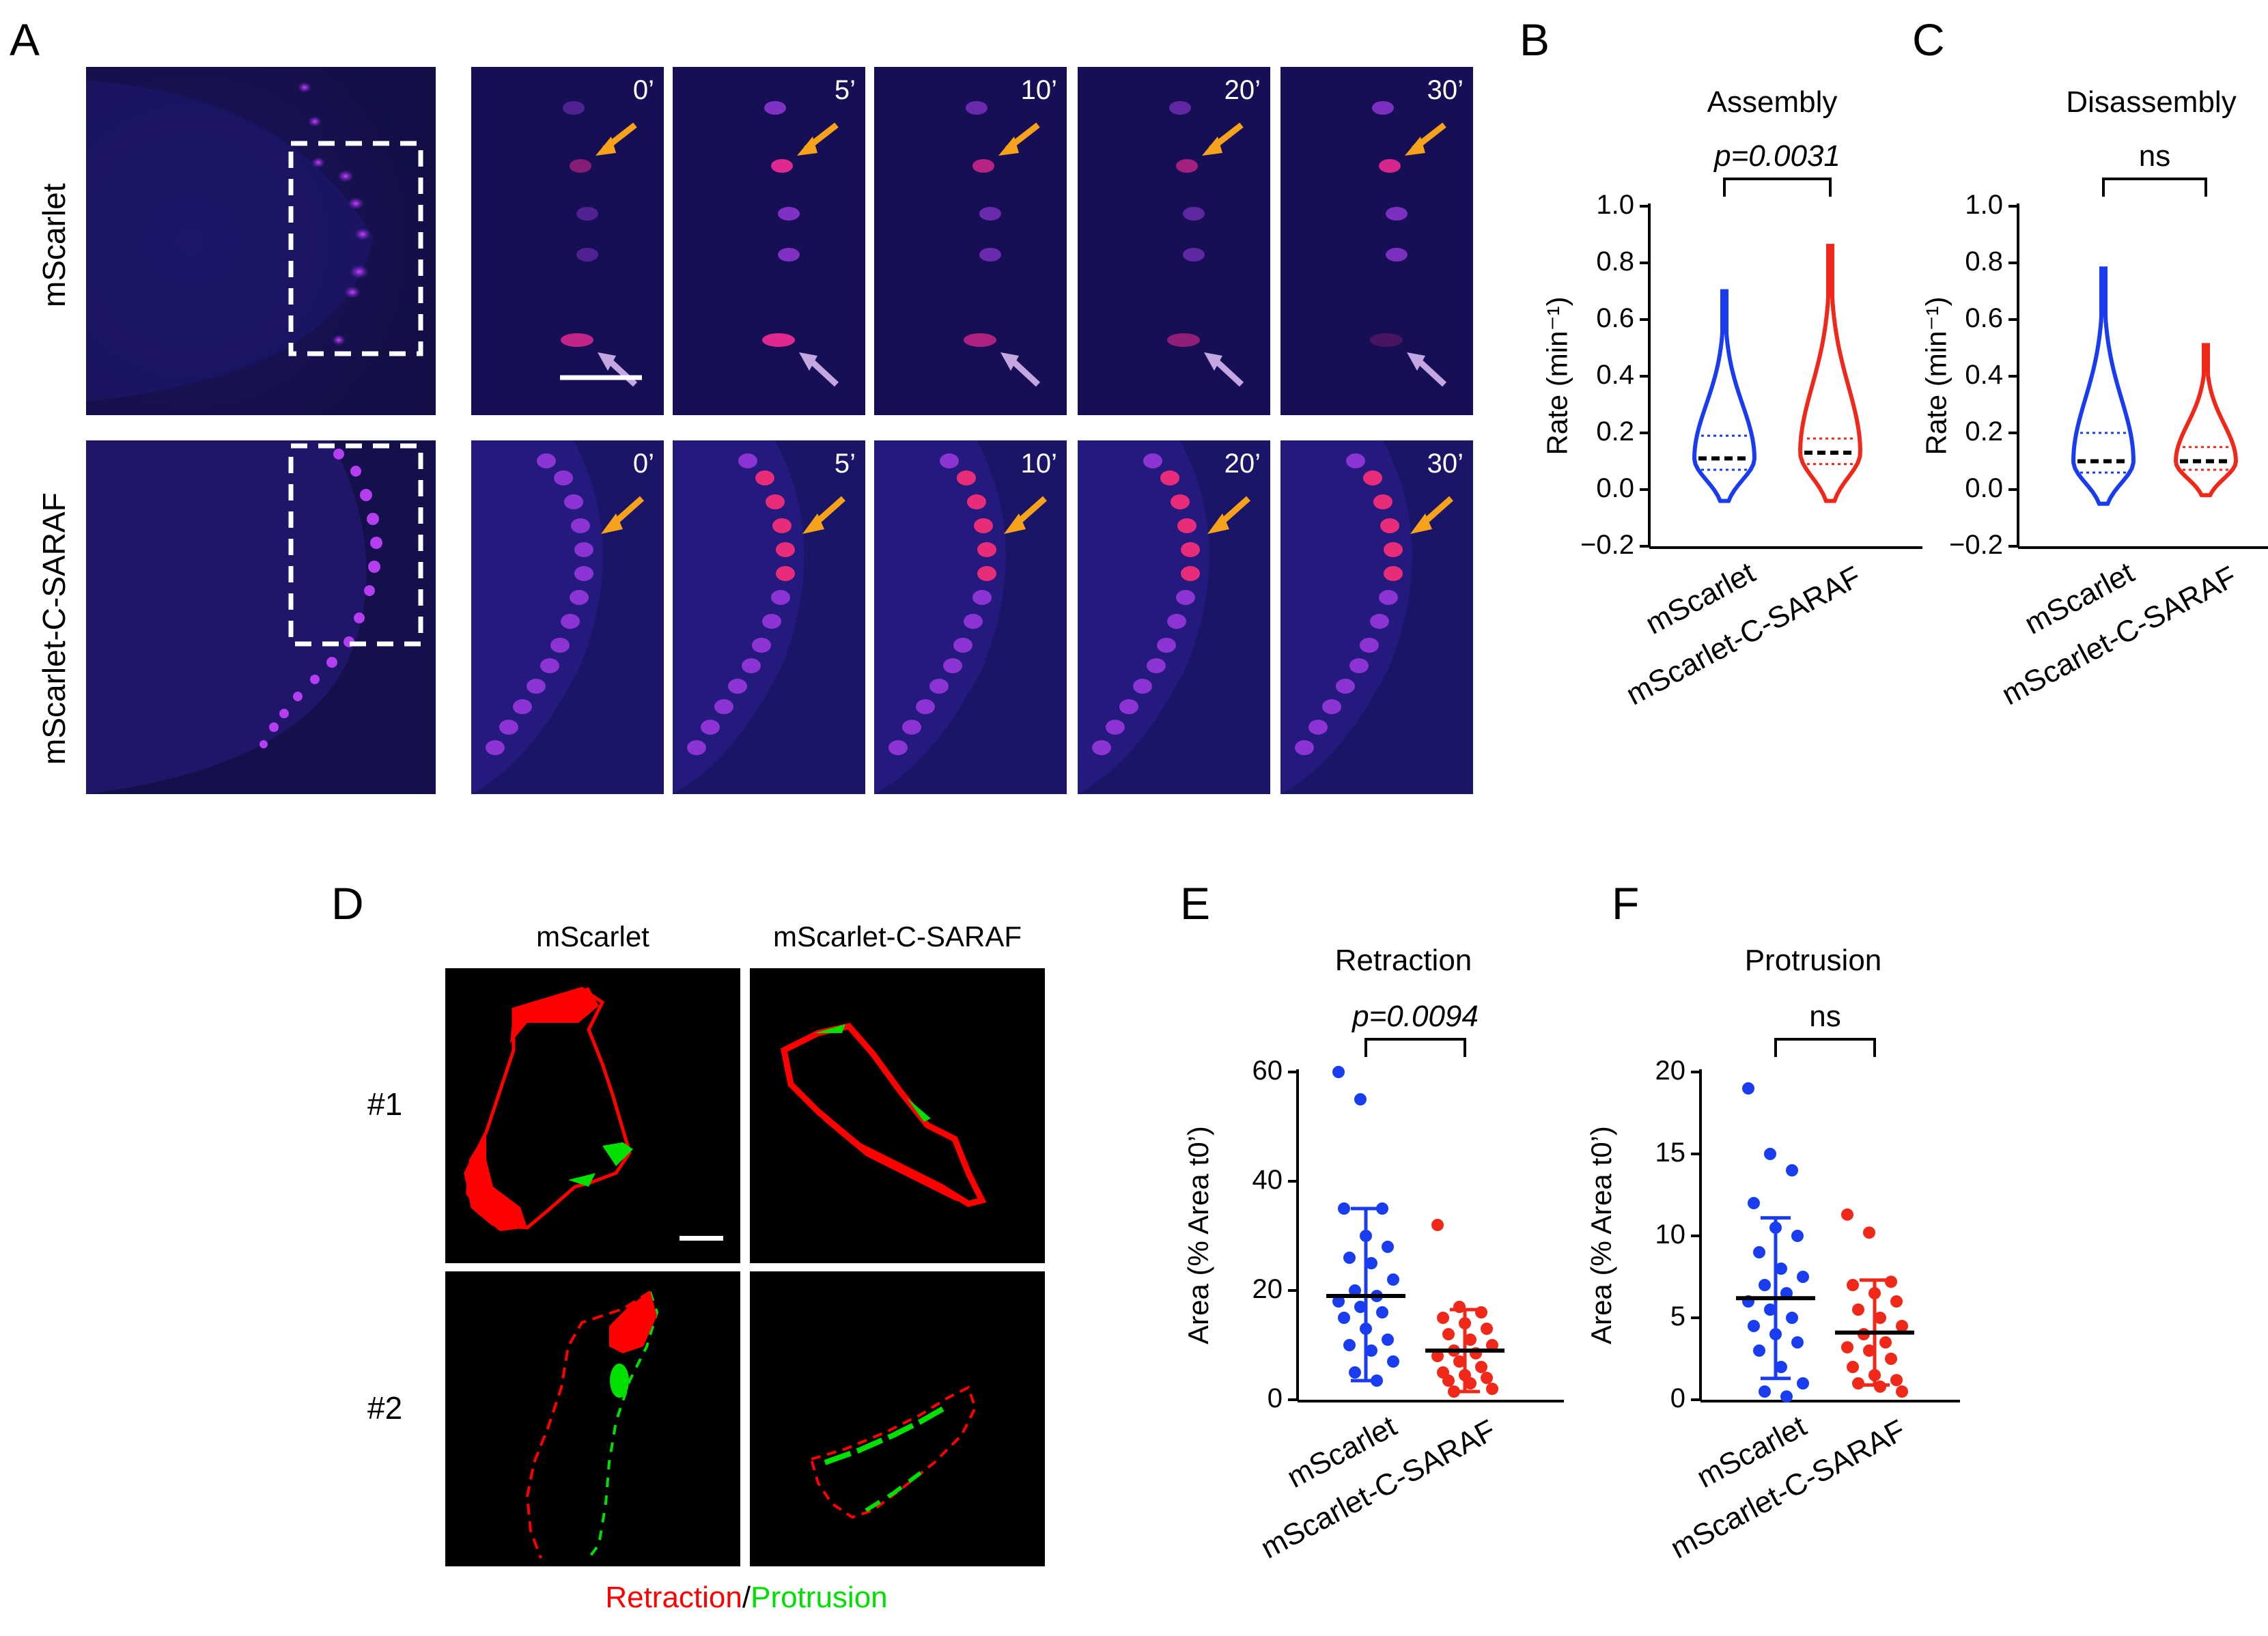 Image resolution: width=2268 pixels, height=1636 pixels. I want to click on time-label: 5’, so click(845, 464).